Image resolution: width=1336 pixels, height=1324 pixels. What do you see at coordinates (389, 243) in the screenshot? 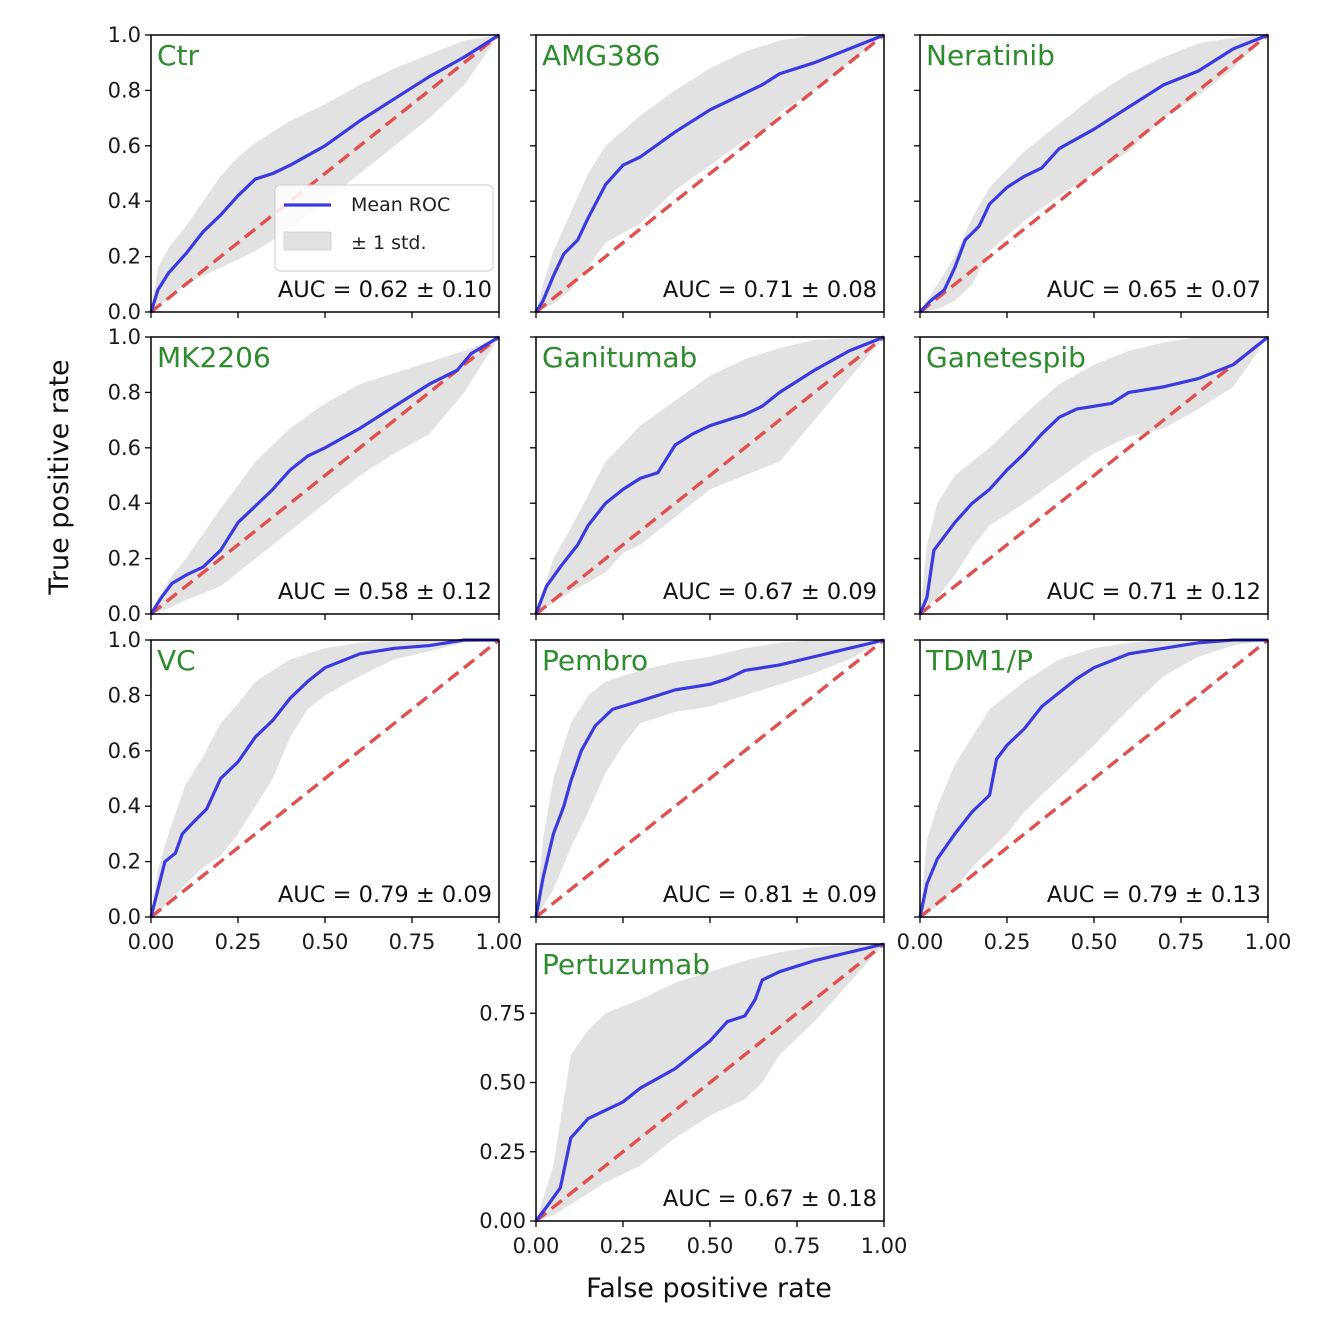
I see `legend-std-label: ± 1 std.` at bounding box center [389, 243].